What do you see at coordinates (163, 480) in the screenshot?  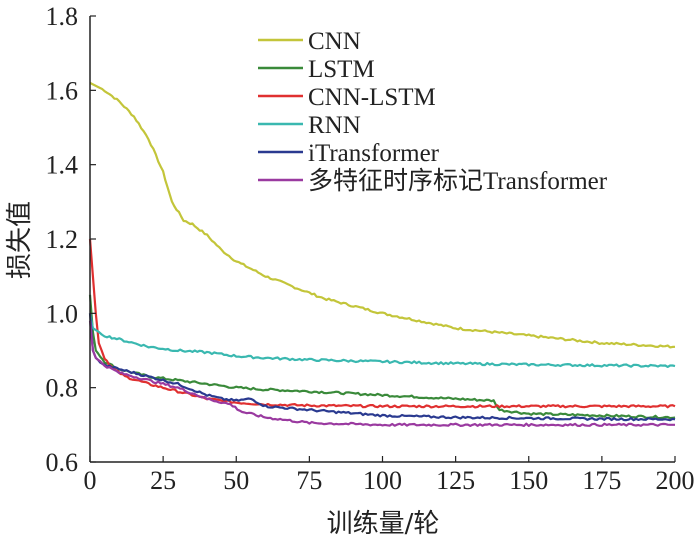 I see `x-tick-label: 25` at bounding box center [163, 480].